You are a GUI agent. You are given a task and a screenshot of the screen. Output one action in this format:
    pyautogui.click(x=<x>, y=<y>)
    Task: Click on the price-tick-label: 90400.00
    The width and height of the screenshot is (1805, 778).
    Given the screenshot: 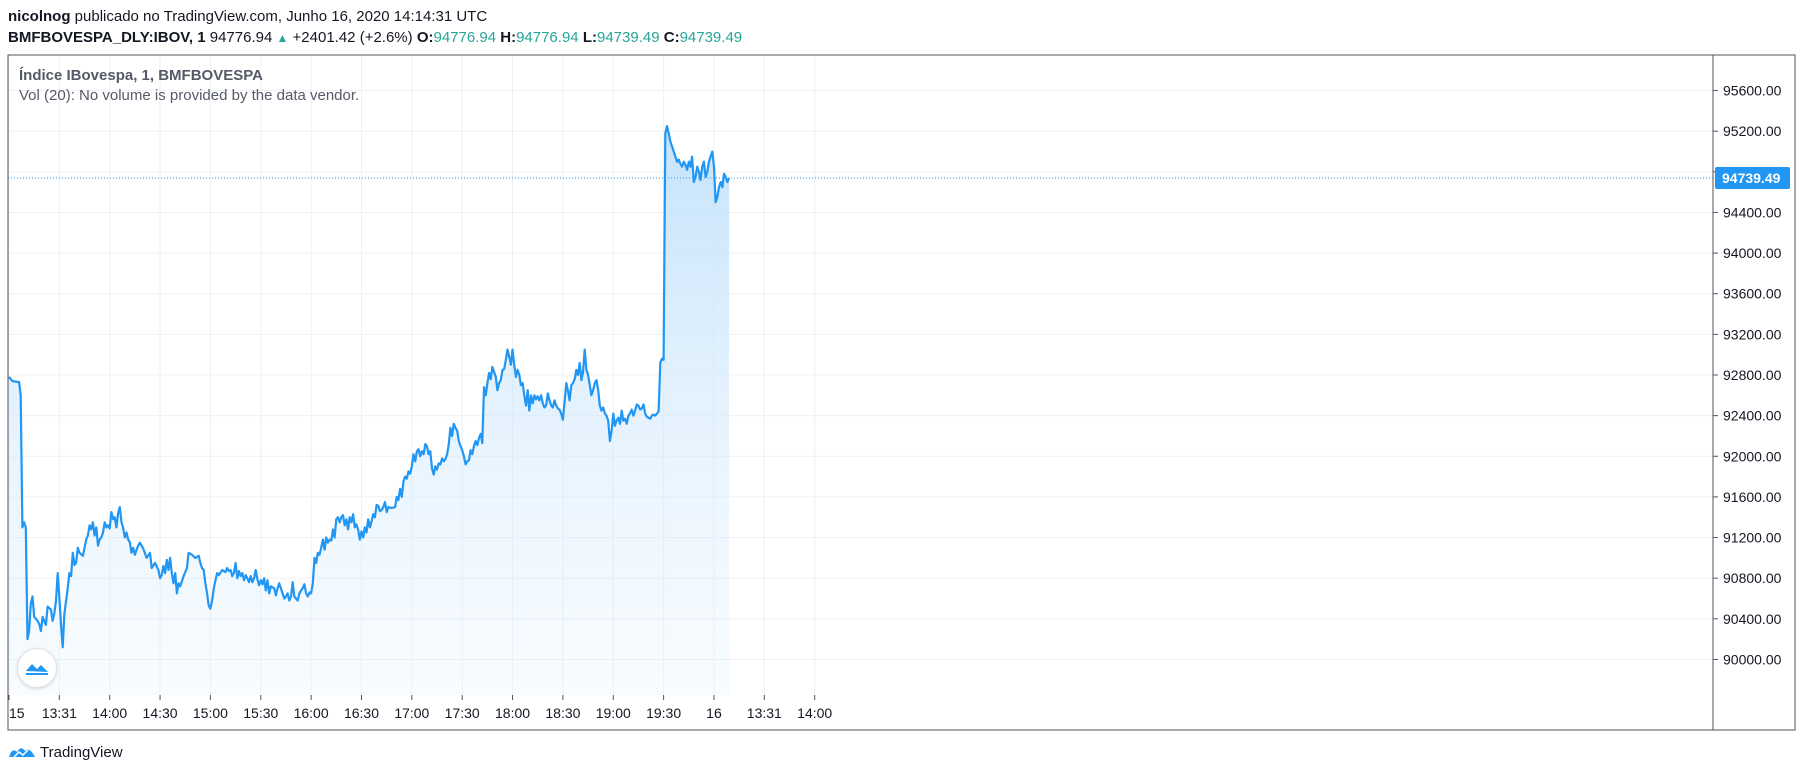 What is the action you would take?
    pyautogui.click(x=1752, y=619)
    